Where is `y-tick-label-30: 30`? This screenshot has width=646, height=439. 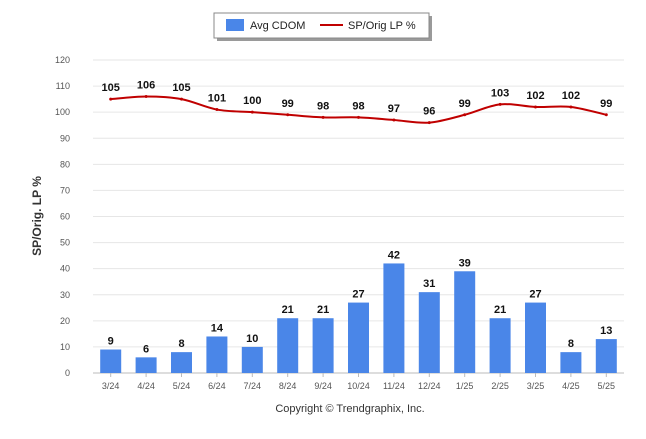
y-tick-label-30: 30 is located at coordinates (65, 295).